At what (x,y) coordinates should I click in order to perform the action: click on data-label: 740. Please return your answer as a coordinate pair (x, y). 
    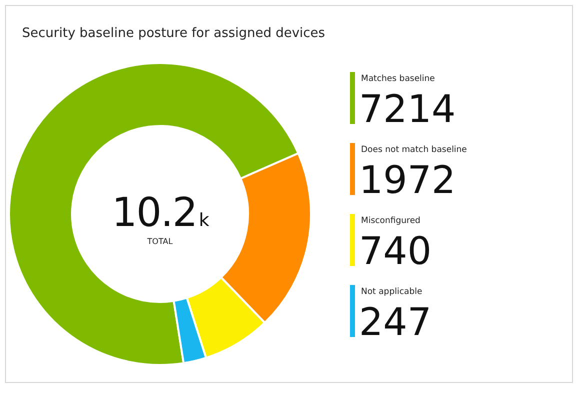
    Looking at the image, I should click on (395, 251).